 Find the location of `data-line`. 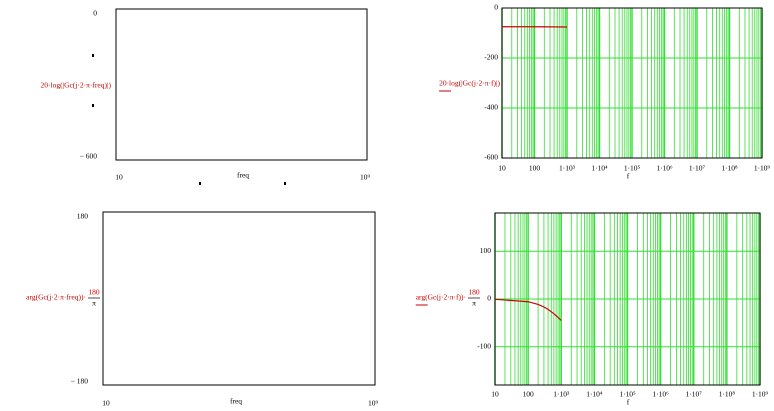

data-line is located at coordinates (528, 309).